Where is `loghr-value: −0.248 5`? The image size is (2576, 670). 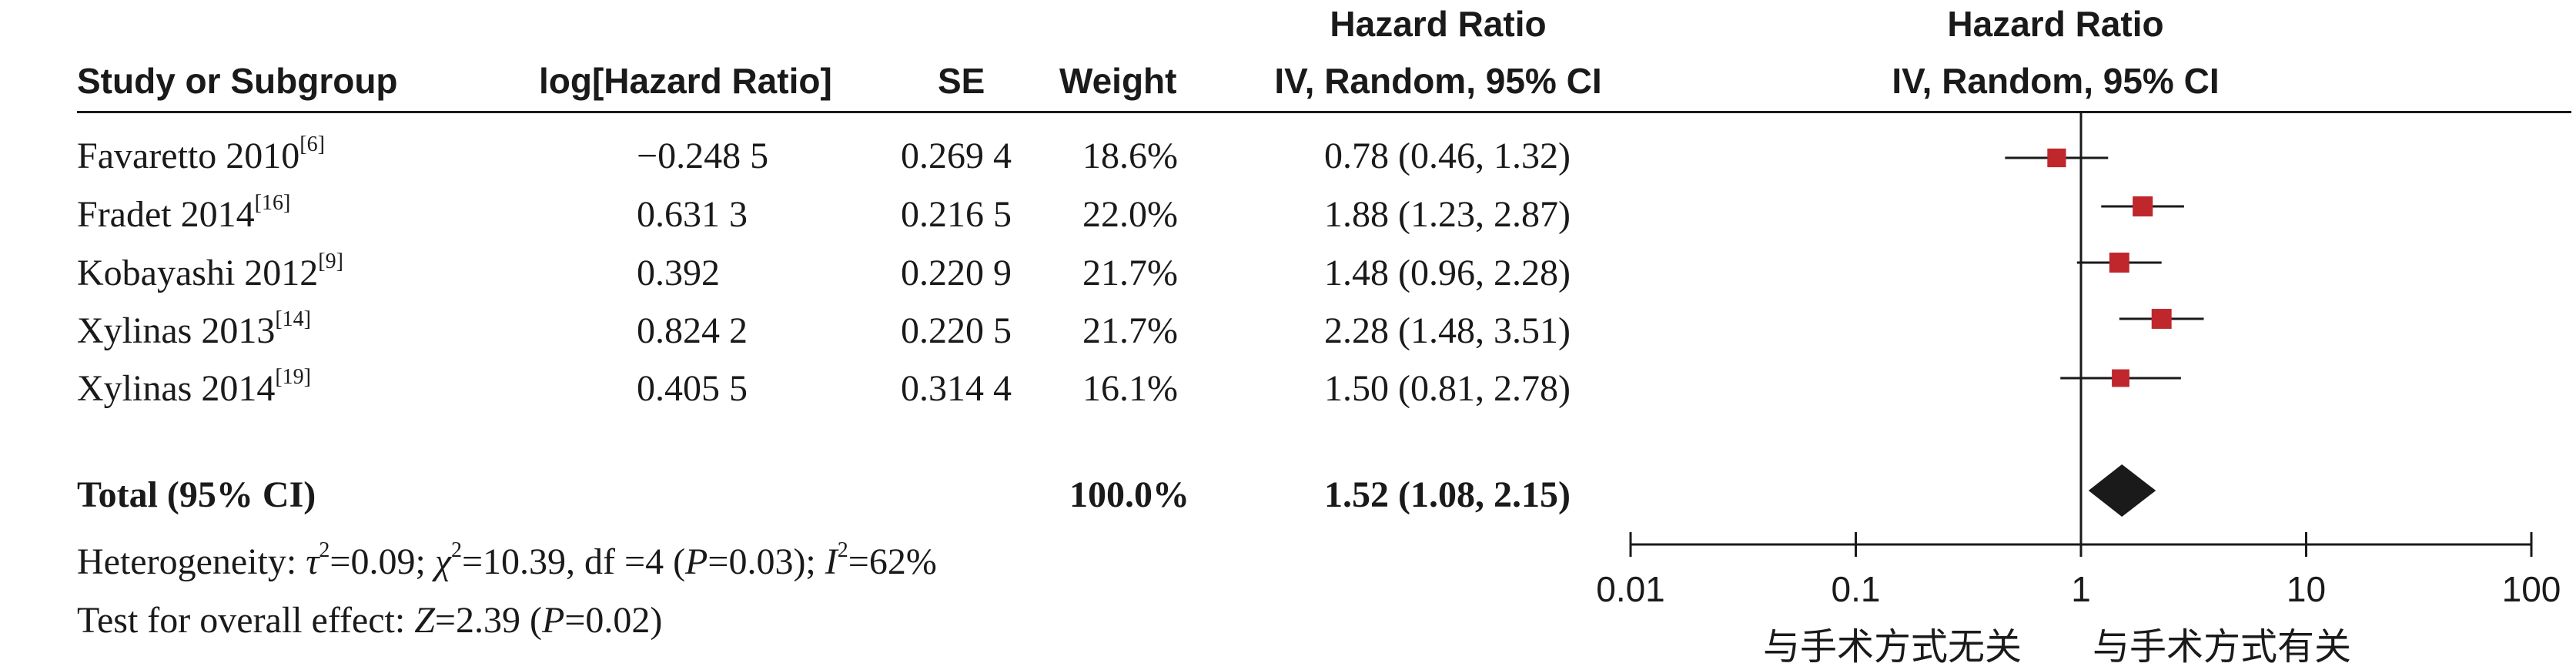
loghr-value: −0.248 5 is located at coordinates (703, 156).